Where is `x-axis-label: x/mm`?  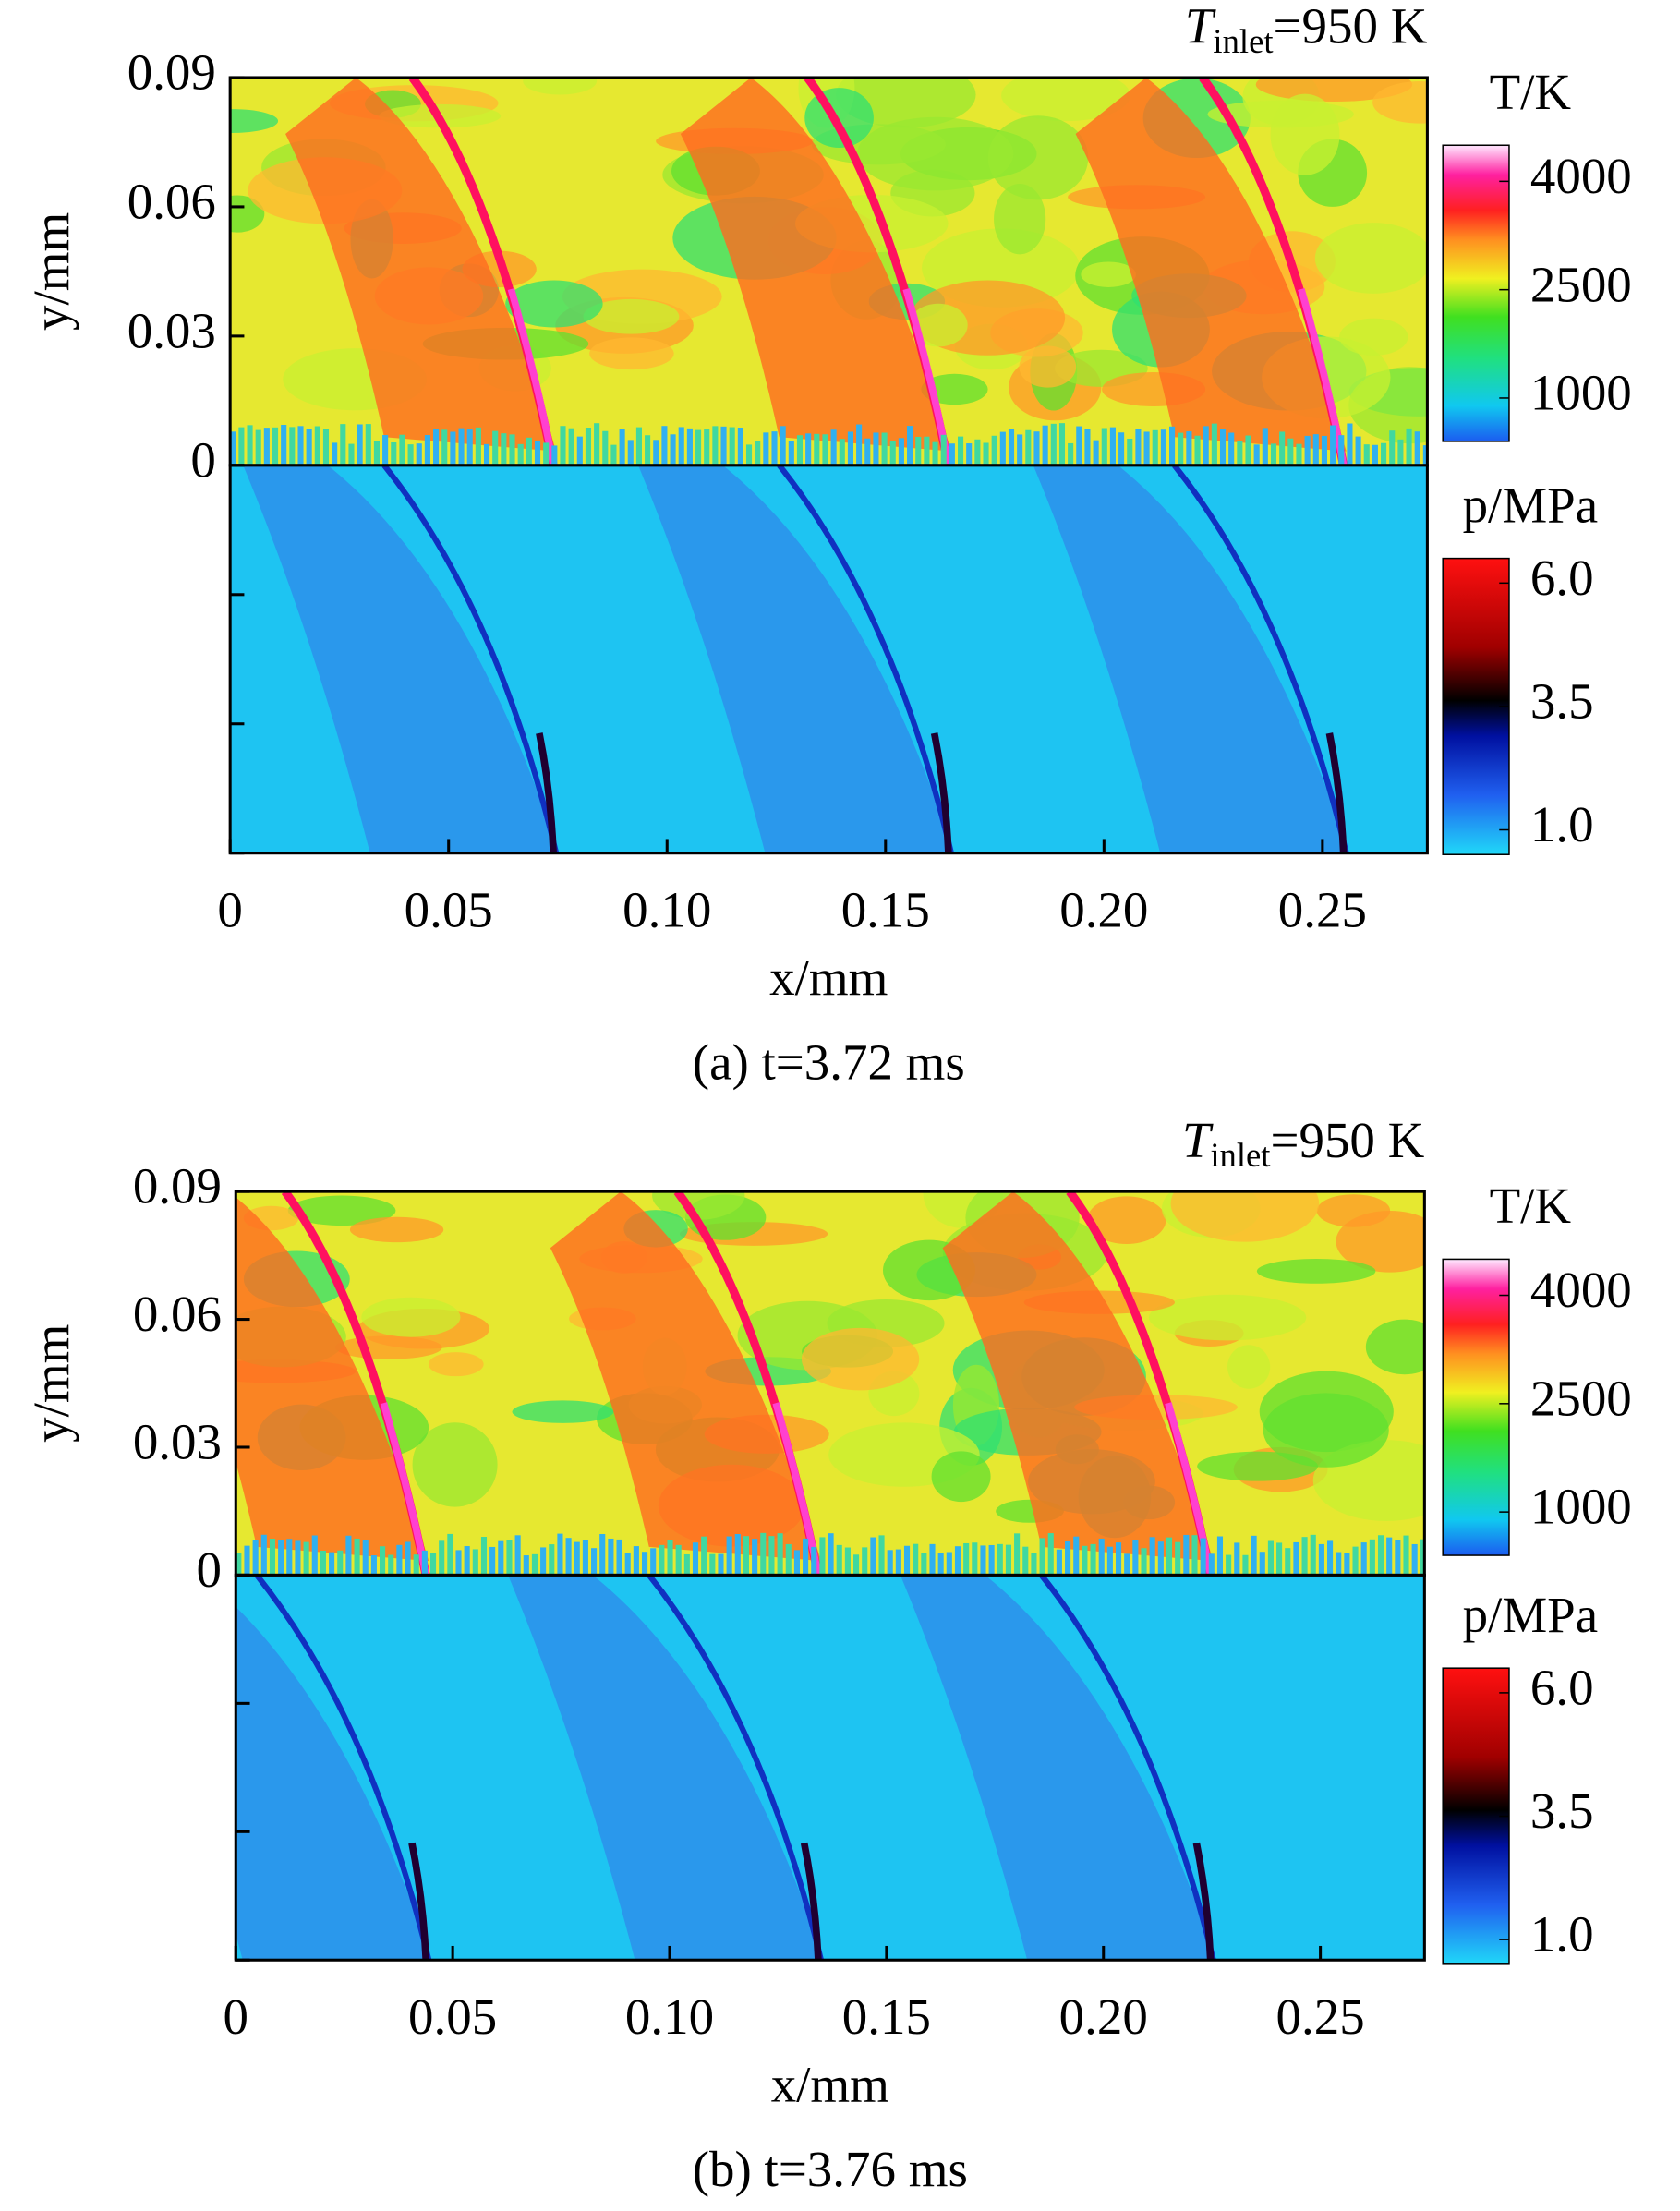 x-axis-label: x/mm is located at coordinates (828, 977).